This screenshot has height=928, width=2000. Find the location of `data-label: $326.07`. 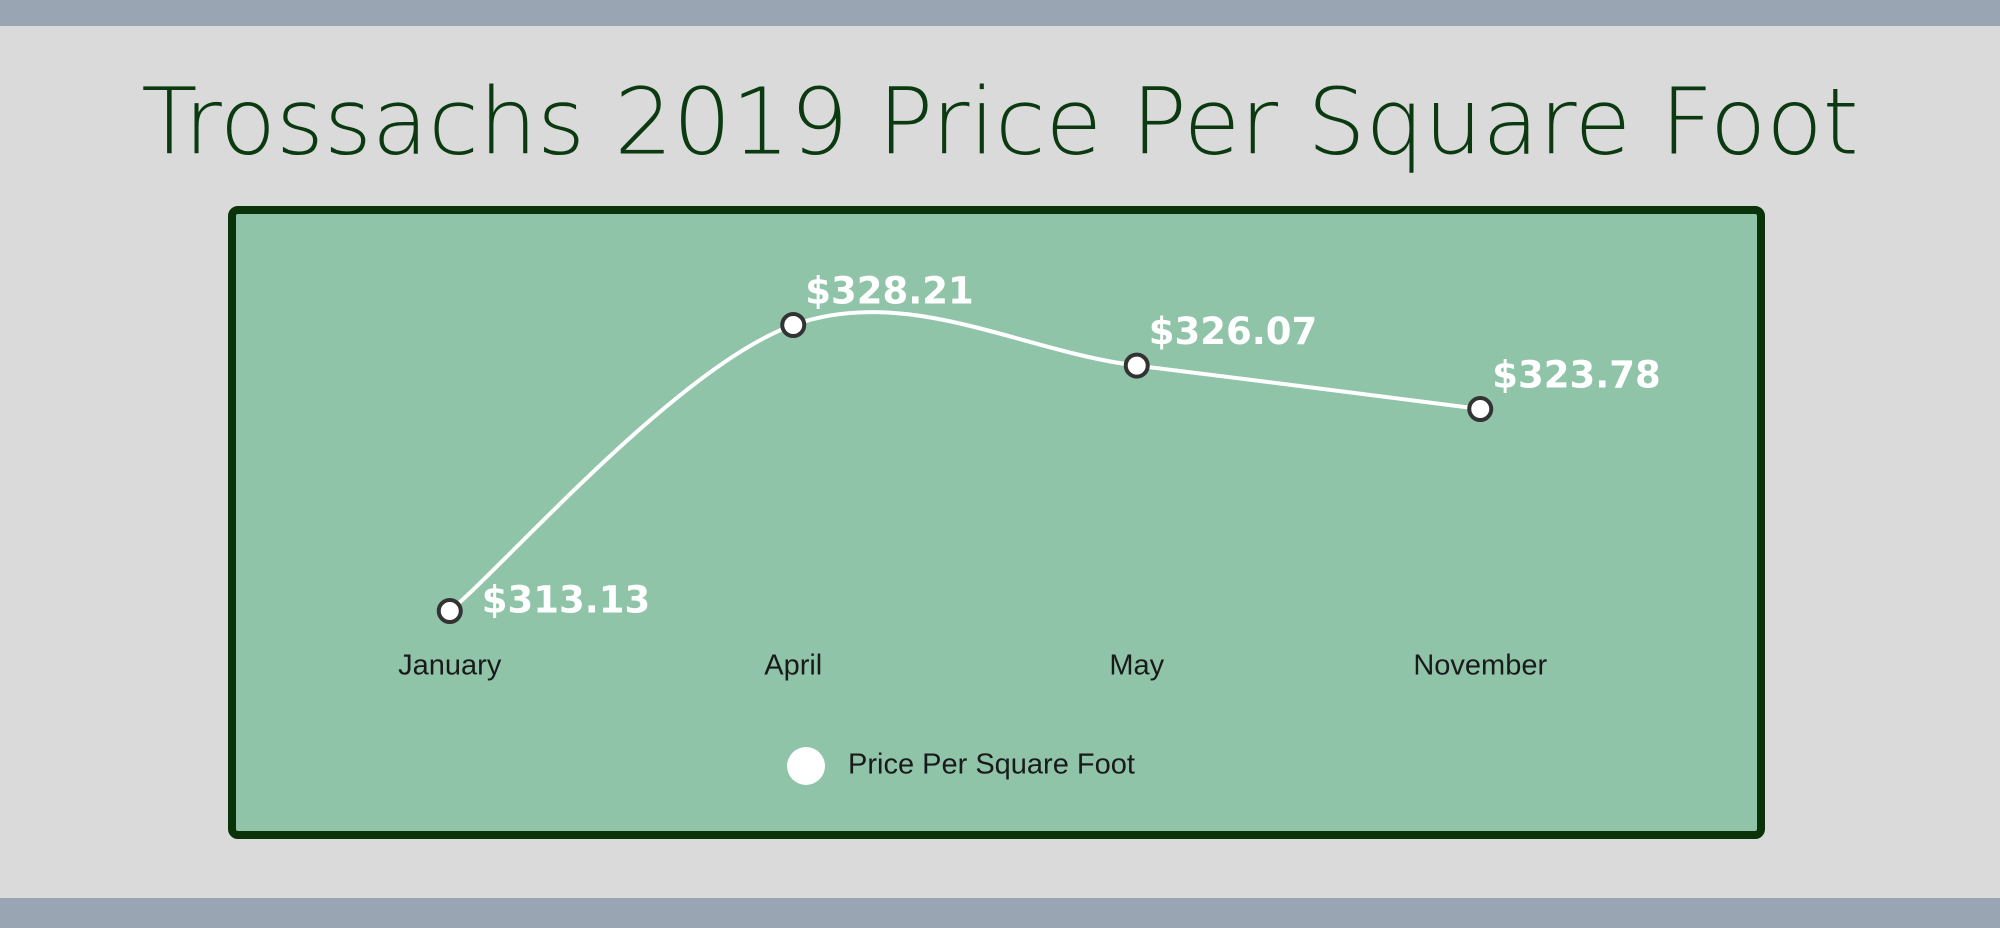

data-label: $326.07 is located at coordinates (1233, 331).